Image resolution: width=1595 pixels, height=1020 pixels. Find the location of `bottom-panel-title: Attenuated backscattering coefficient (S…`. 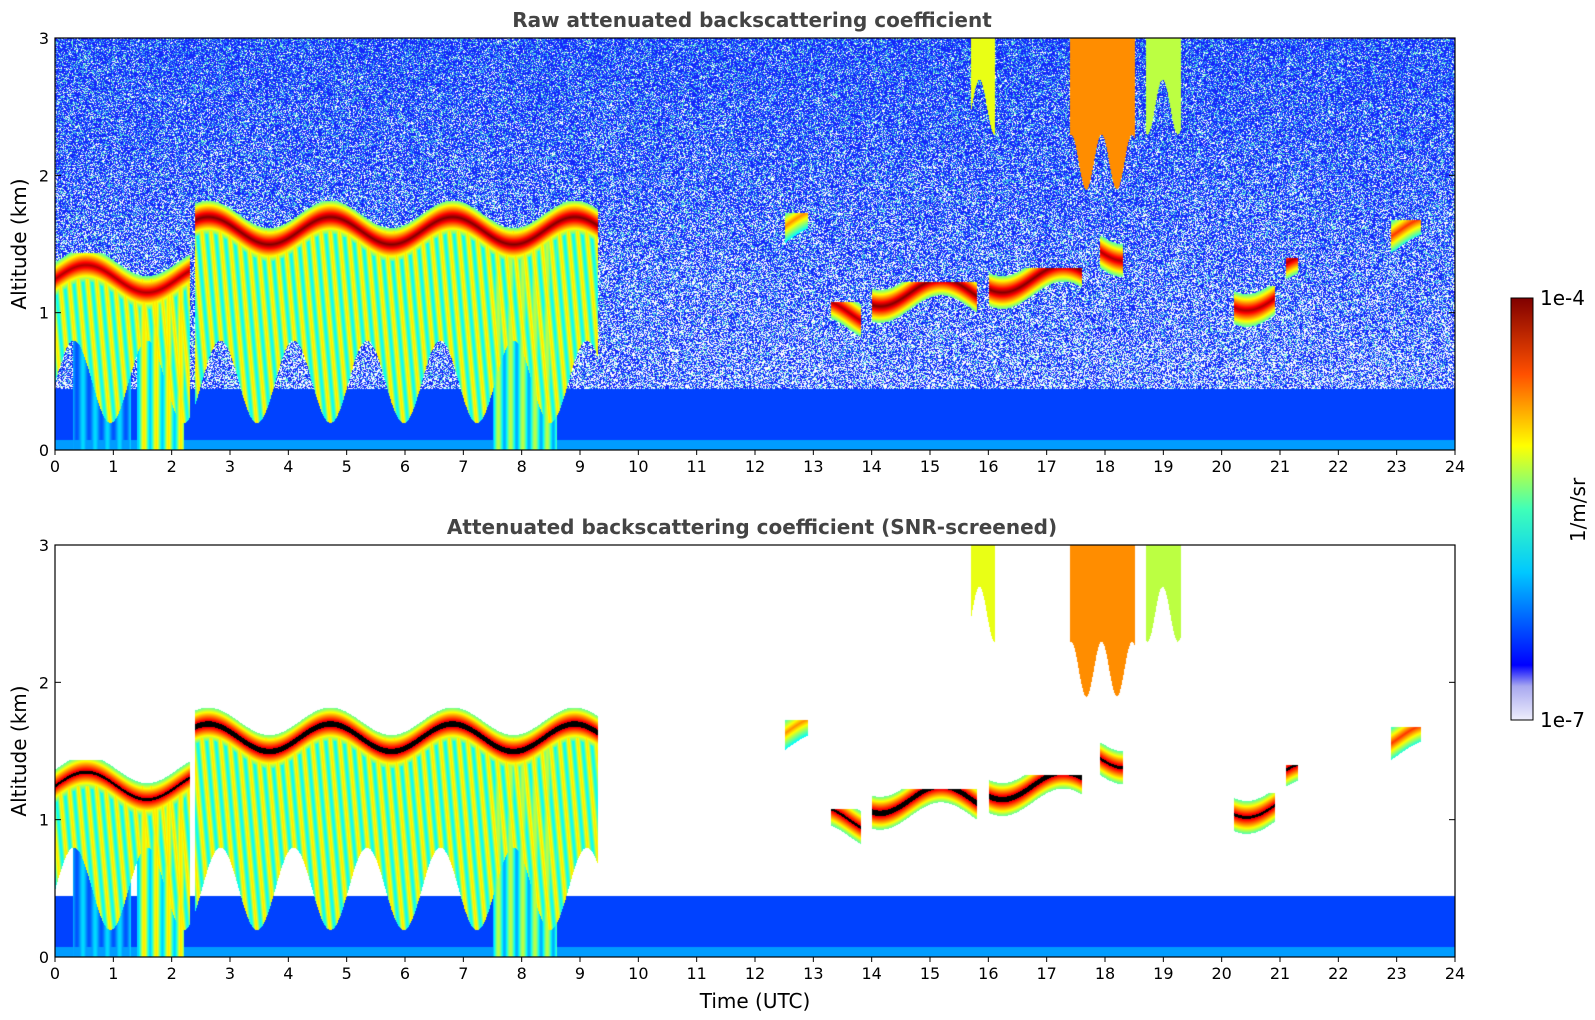

bottom-panel-title: Attenuated backscattering coefficient (S… is located at coordinates (752, 527).